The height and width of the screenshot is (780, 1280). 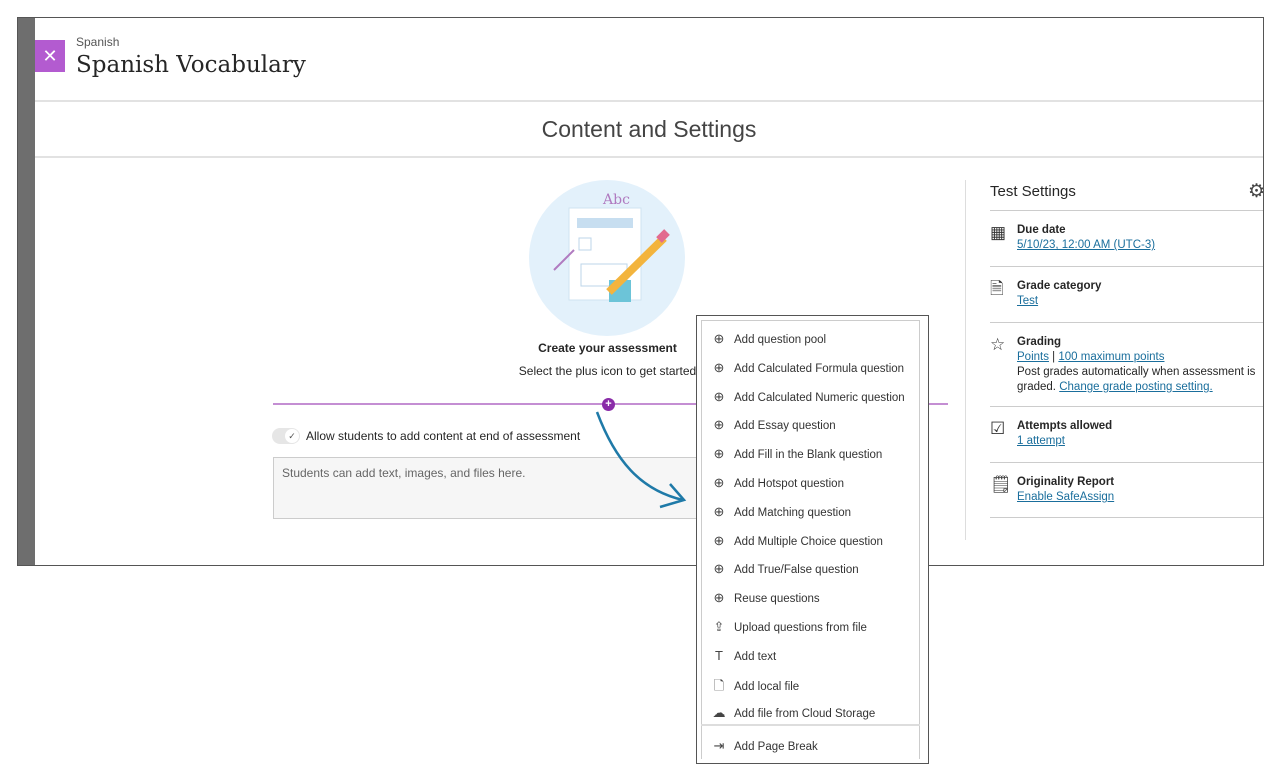 I want to click on empty-state-subtitle: Select the plus icon to get started, so click(x=607, y=371).